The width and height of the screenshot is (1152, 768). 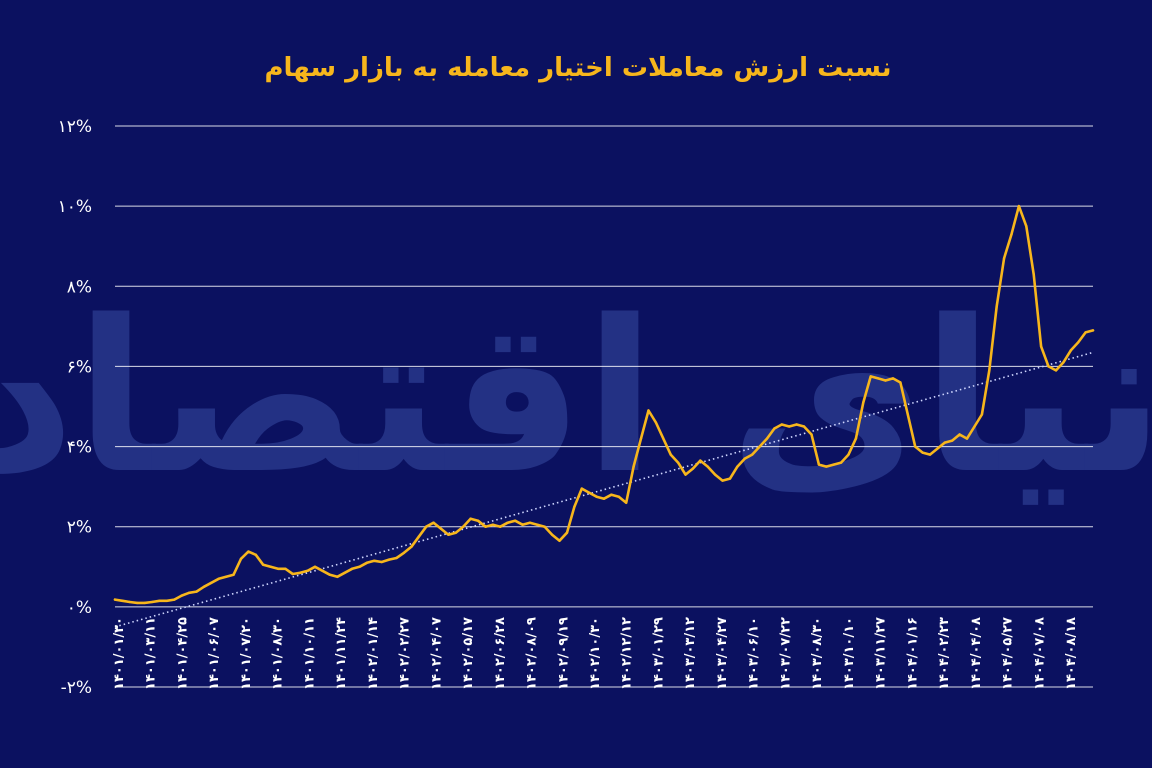 I want to click on x-tick-label: ۱۴۰۲/۰۱/۱۴, so click(x=373, y=653).